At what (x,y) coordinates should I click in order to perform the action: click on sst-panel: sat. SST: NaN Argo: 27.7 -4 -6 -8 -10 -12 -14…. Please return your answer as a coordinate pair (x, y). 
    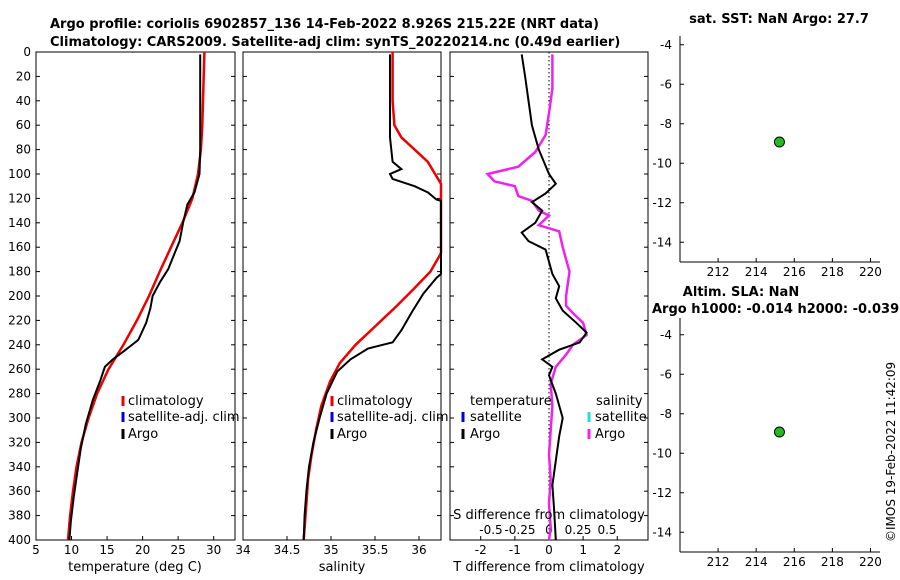
    Looking at the image, I should click on (767, 145).